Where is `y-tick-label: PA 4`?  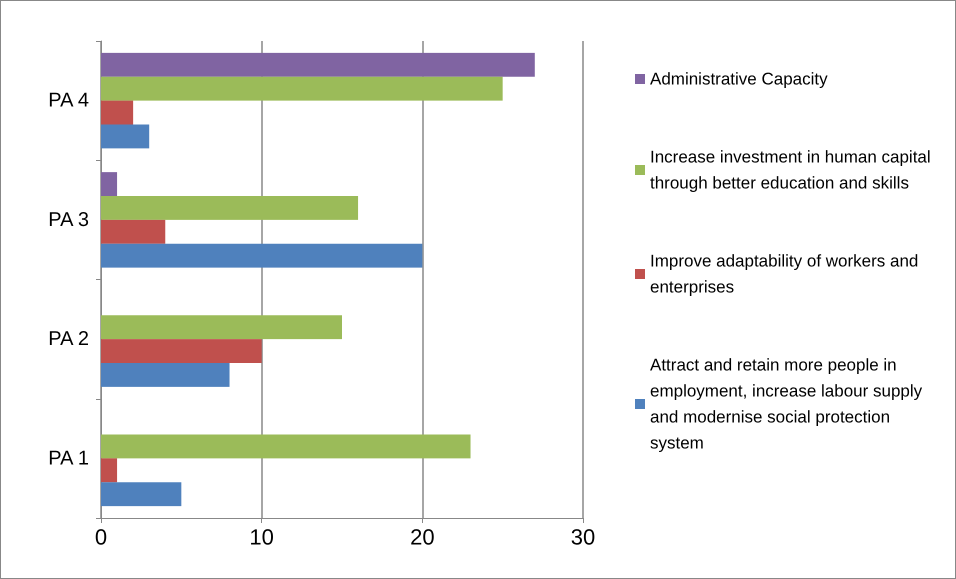
y-tick-label: PA 4 is located at coordinates (68, 101).